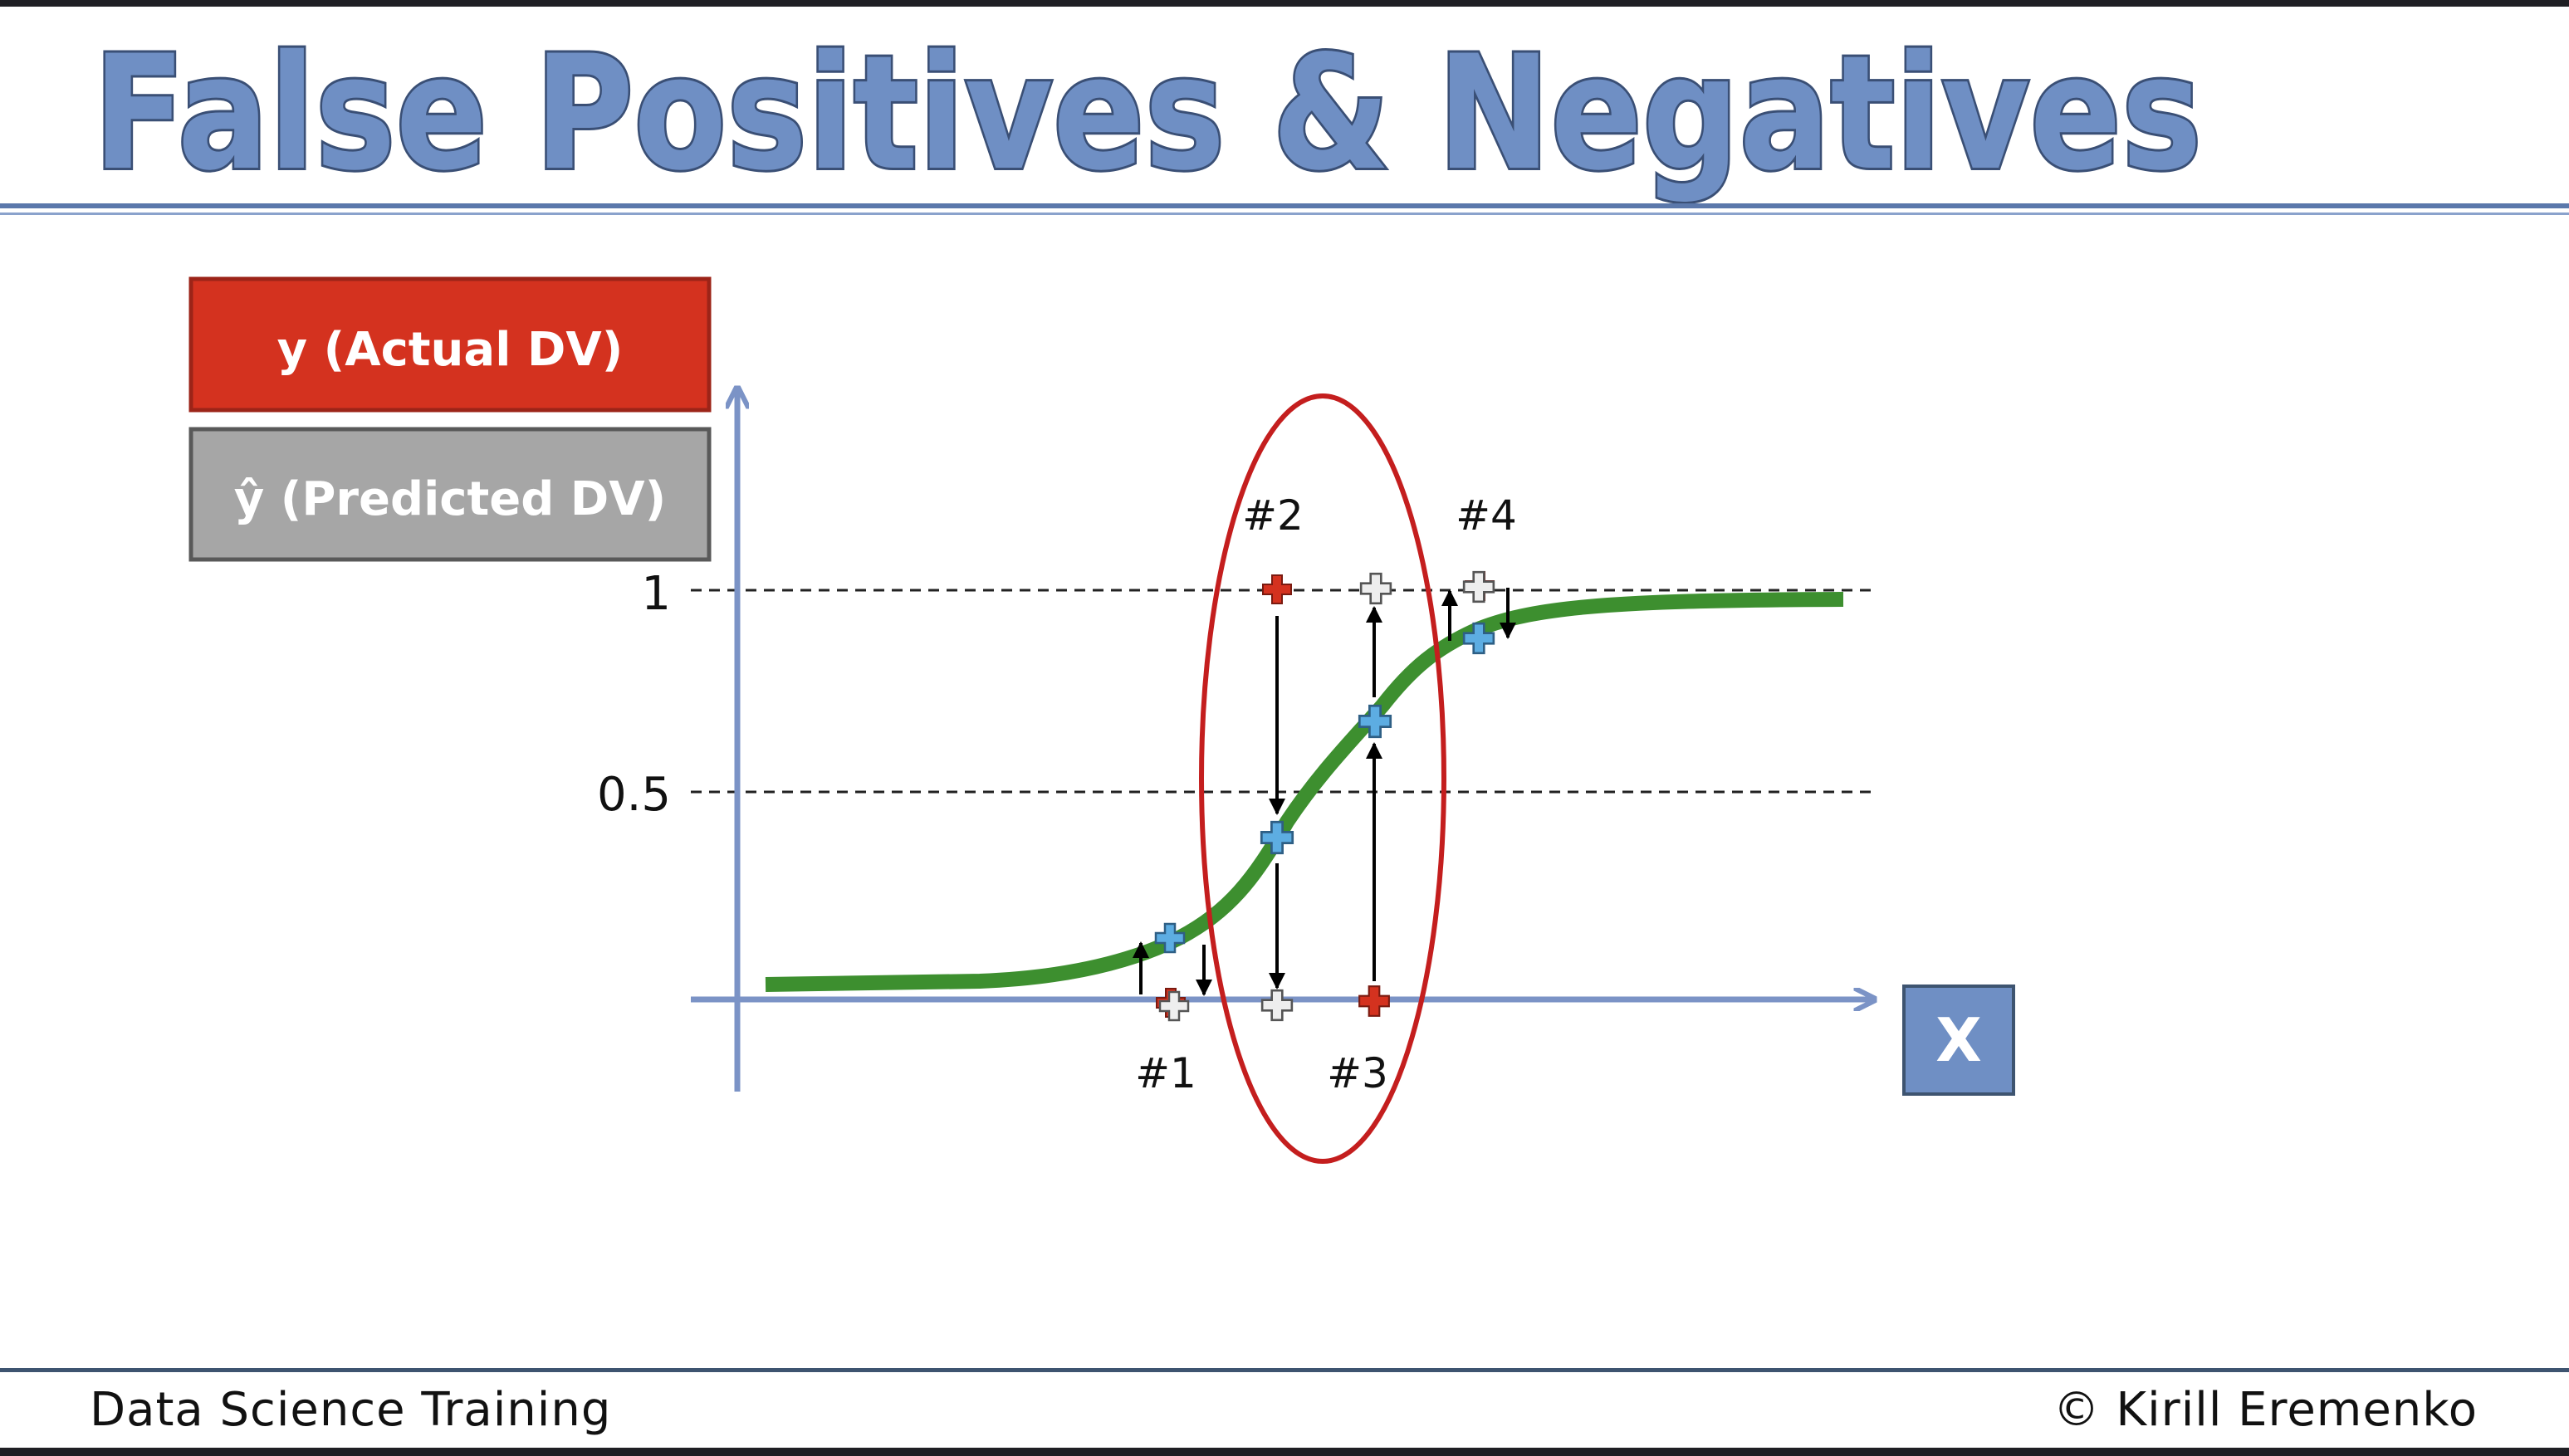 This screenshot has width=2569, height=1456. What do you see at coordinates (1165, 1073) in the screenshot?
I see `point-label-1: #1` at bounding box center [1165, 1073].